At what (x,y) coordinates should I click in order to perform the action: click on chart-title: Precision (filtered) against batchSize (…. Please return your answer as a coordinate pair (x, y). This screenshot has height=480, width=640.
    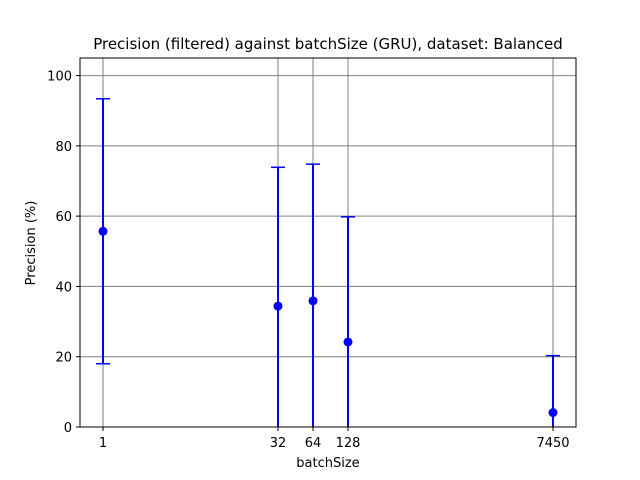
    Looking at the image, I should click on (328, 44).